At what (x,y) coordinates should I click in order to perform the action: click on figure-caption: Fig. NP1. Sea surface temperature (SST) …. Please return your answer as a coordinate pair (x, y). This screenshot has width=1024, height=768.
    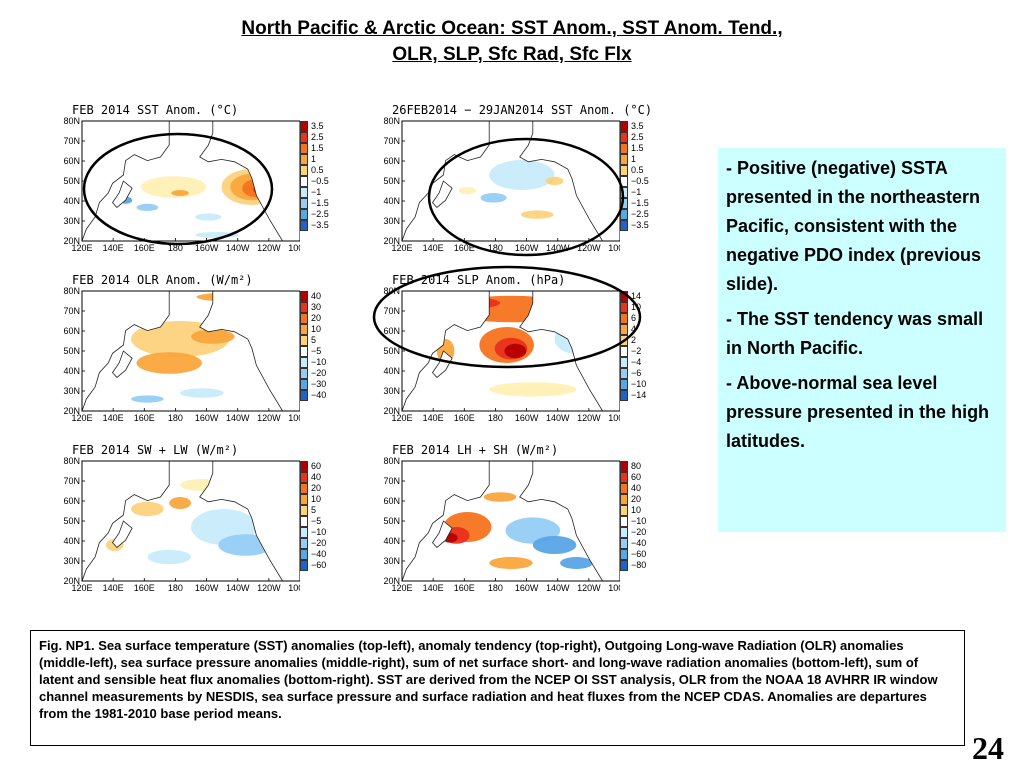
    Looking at the image, I should click on (497, 688).